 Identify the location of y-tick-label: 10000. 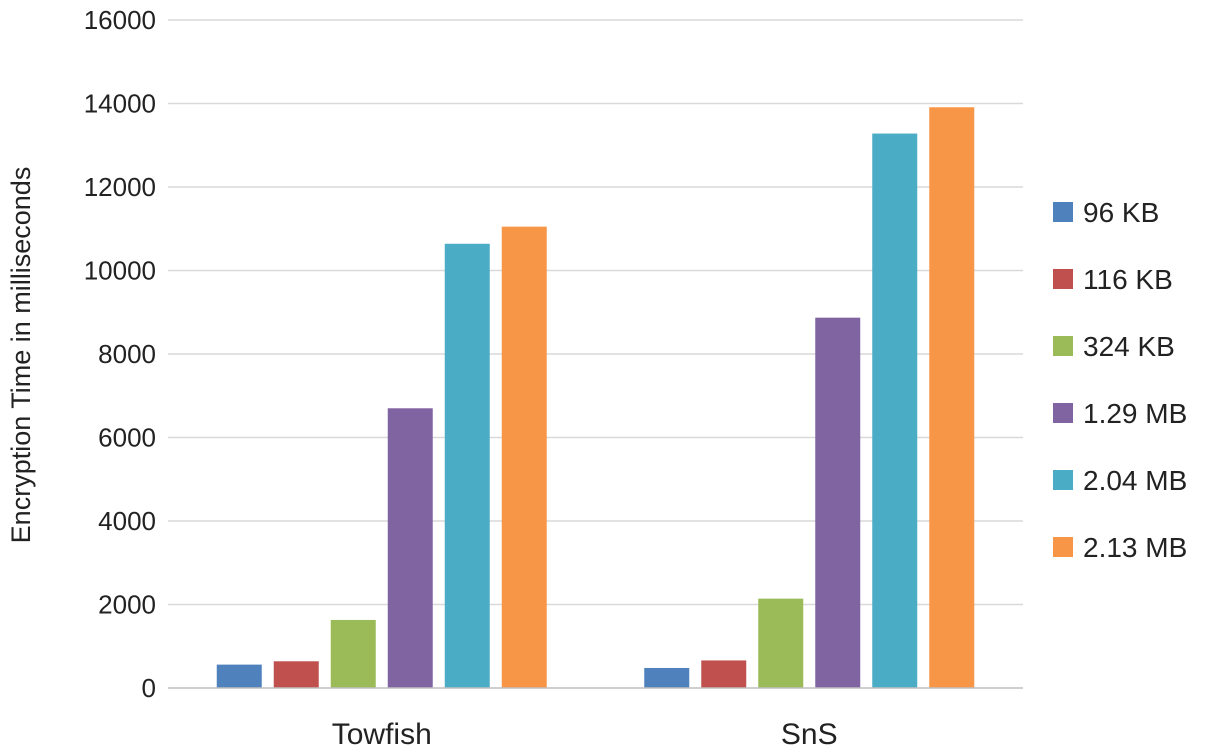
(120, 271).